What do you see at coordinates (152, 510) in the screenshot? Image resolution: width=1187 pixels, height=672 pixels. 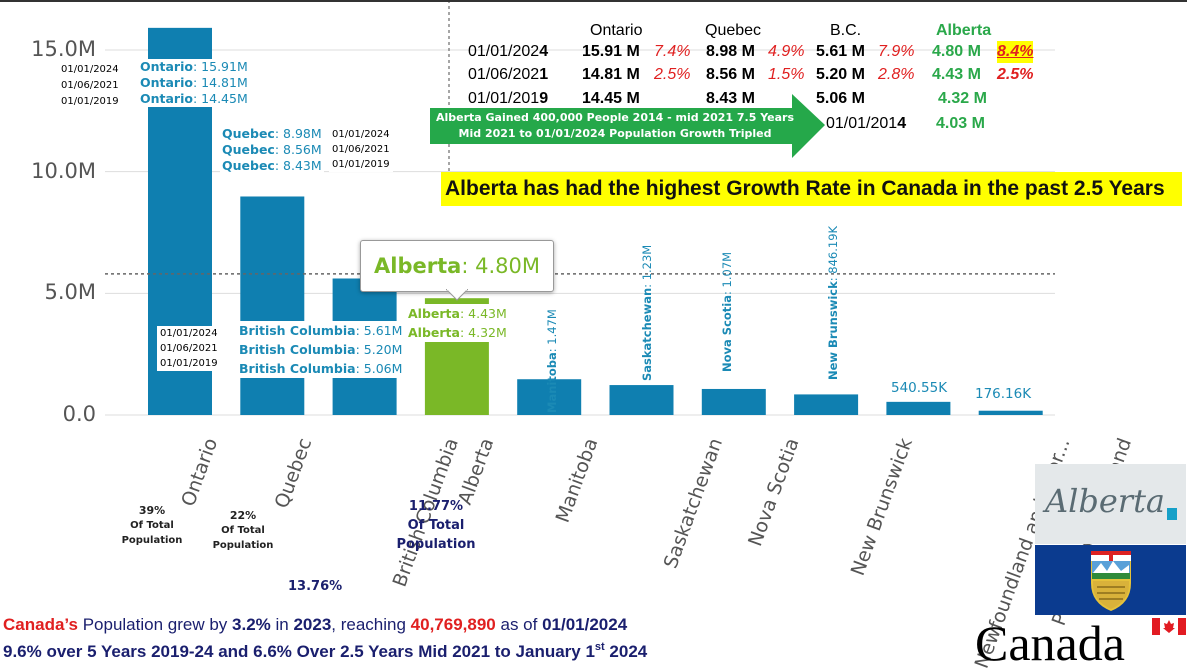 I see `share-percent: 39%` at bounding box center [152, 510].